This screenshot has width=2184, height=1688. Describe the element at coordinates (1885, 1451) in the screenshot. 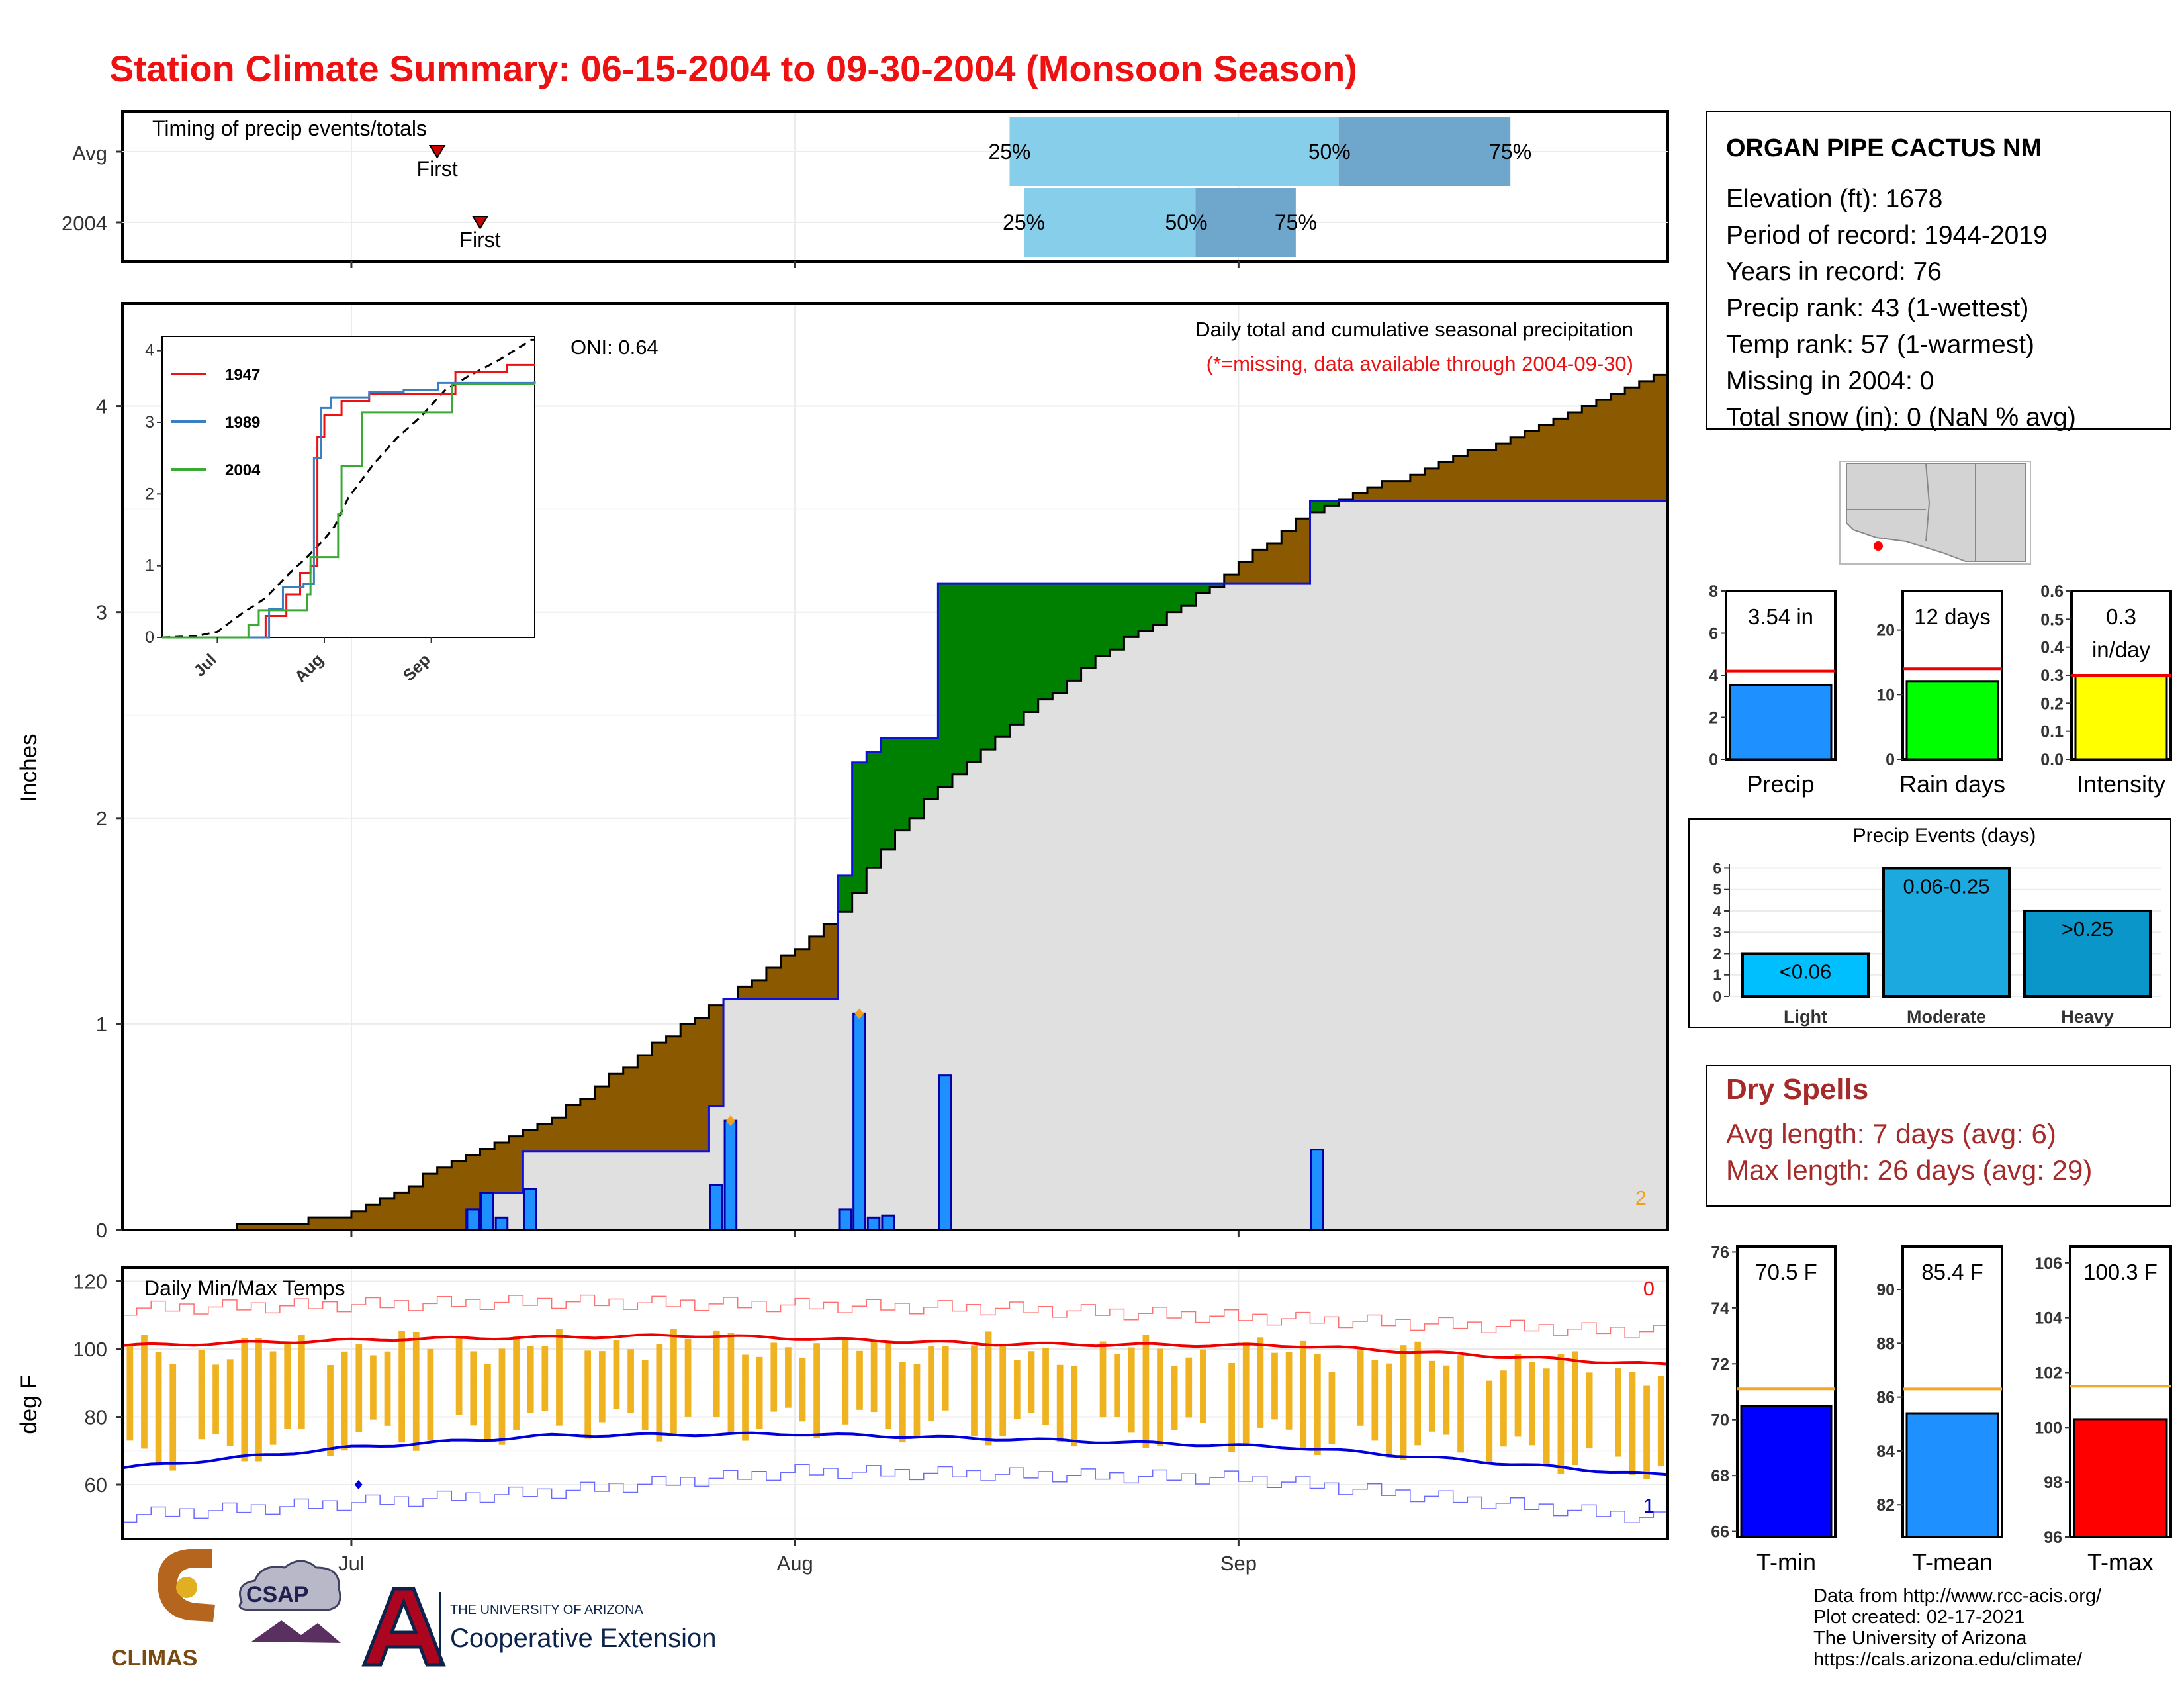

I see `temp-summary-y-tick-label: 84` at that location.